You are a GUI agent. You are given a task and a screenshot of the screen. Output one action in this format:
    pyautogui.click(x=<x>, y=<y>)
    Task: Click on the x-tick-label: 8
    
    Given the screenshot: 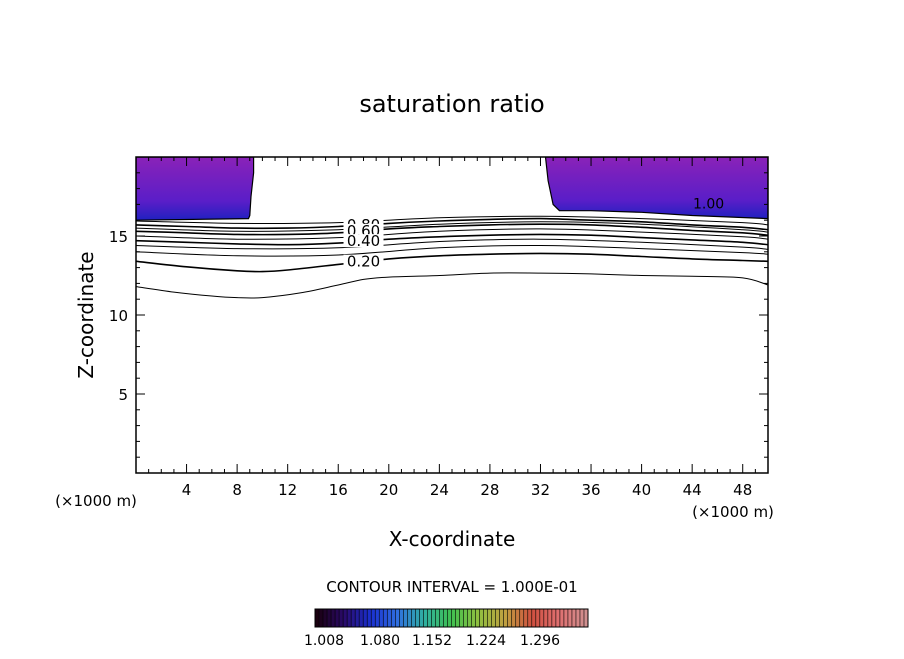 What is the action you would take?
    pyautogui.click(x=237, y=490)
    